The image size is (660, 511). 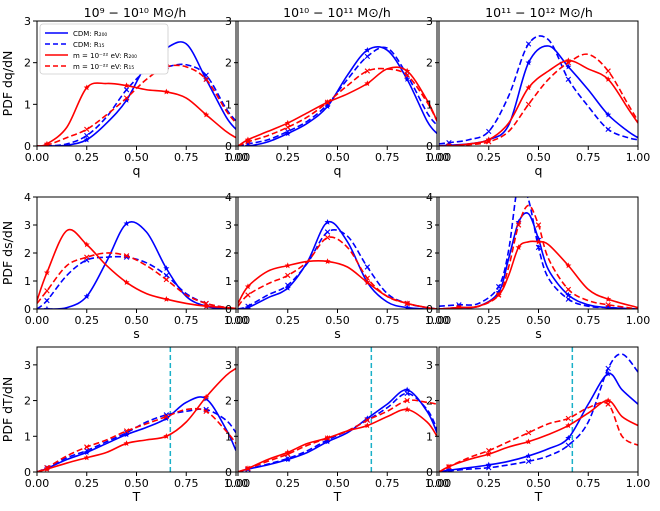 What do you see at coordinates (539, 12) in the screenshot?
I see `col-title-high-mass: 10¹¹ − 10¹² M⊙/h` at bounding box center [539, 12].